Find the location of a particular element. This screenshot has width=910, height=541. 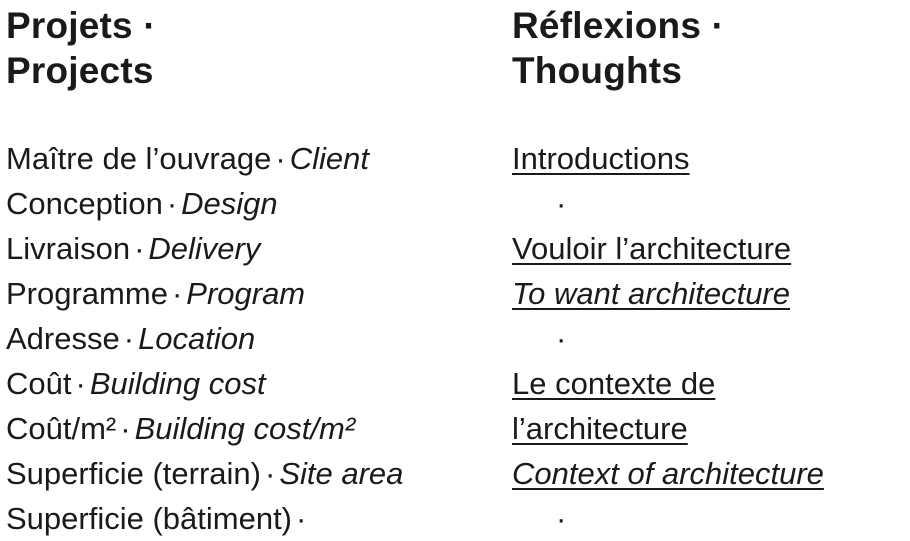

field-label-en: Design is located at coordinates (229, 203).